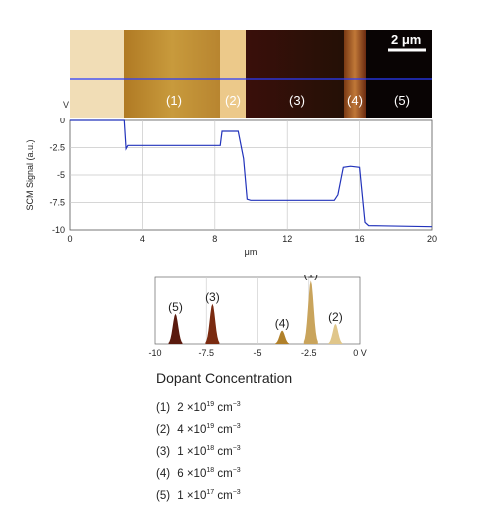 This screenshot has height=507, width=500. I want to click on x-tick-label: 16, so click(360, 239).